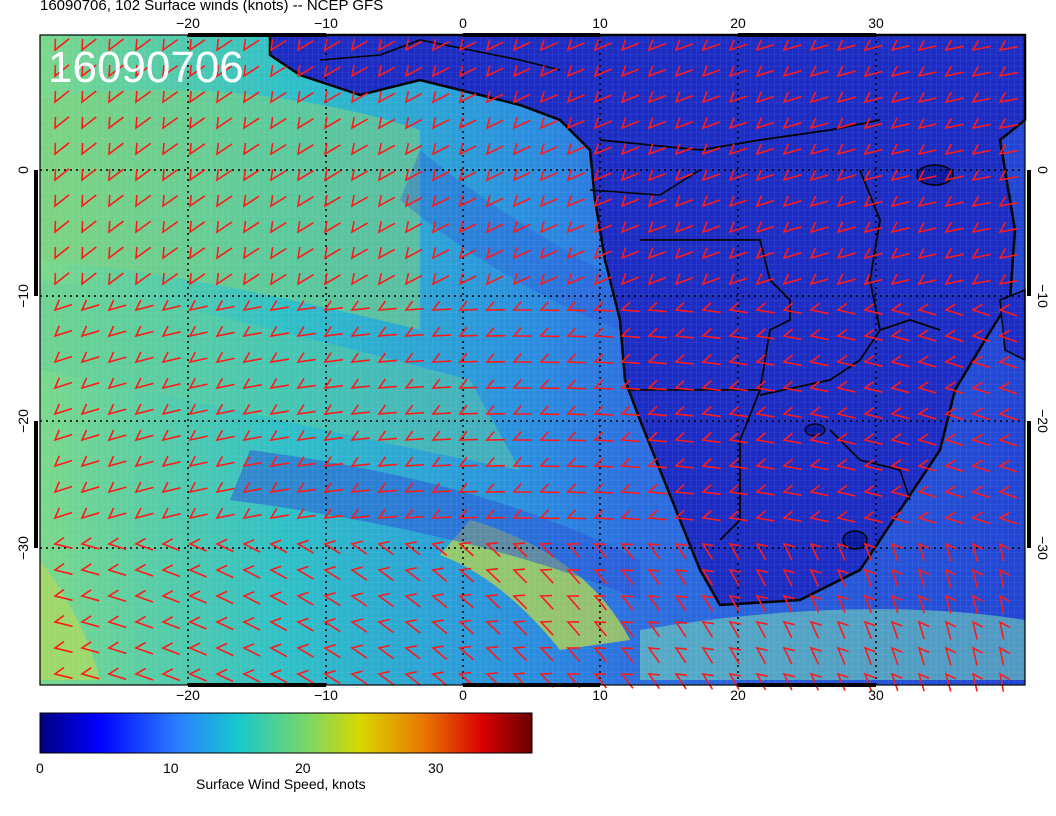 The width and height of the screenshot is (1056, 816). I want to click on lon-ticks-bottom: −20 −10 0 10 20 30, so click(530, 695).